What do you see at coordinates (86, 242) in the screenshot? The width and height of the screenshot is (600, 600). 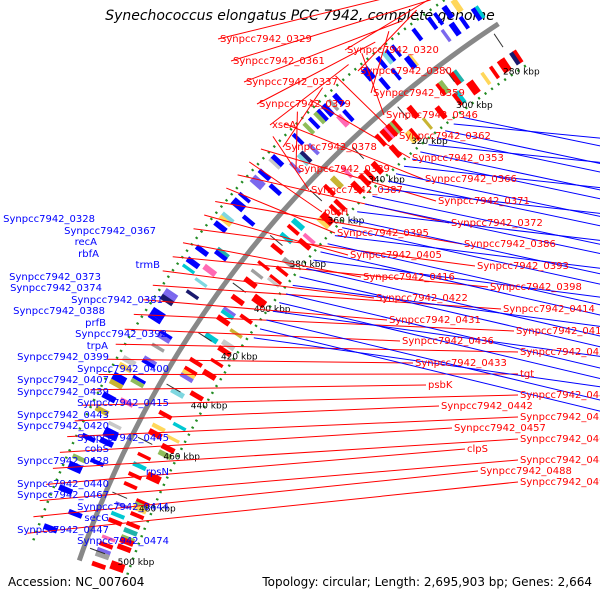 I see `gene-label: recA` at bounding box center [86, 242].